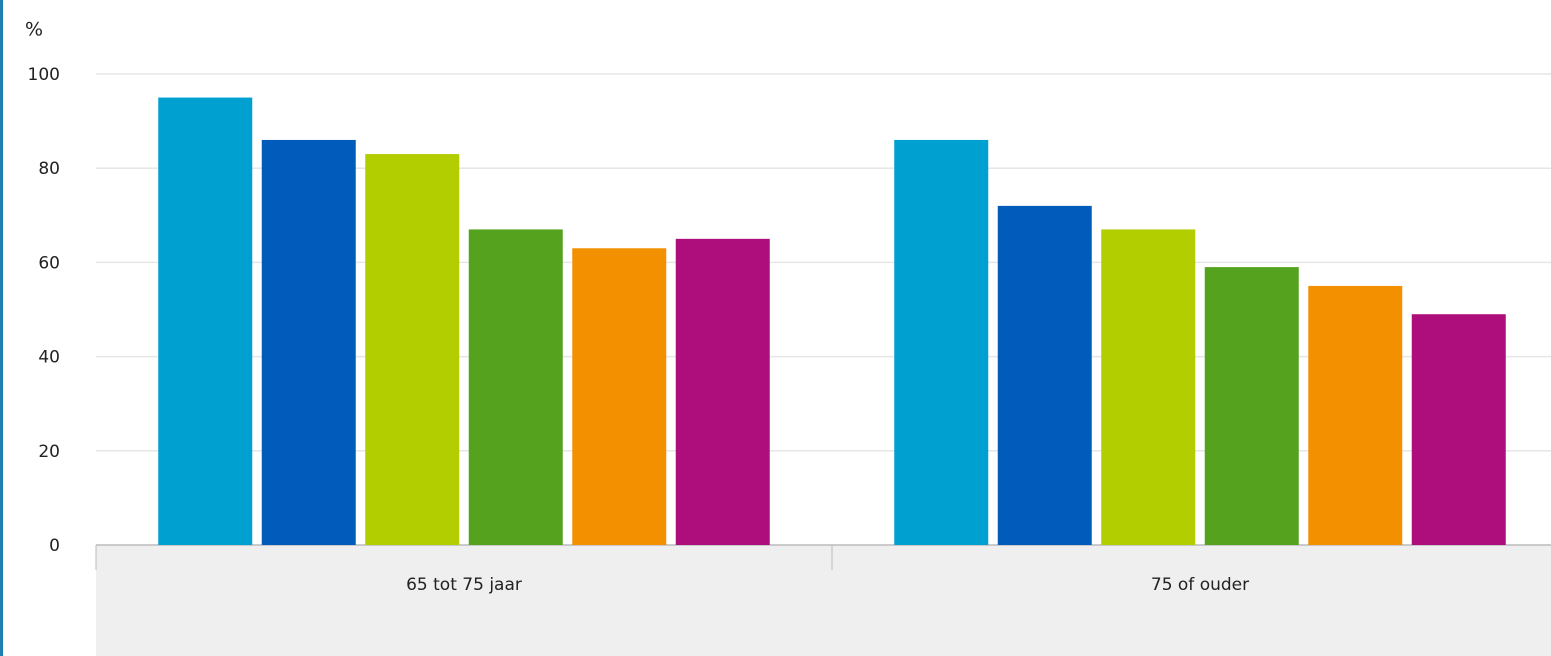  What do you see at coordinates (54, 546) in the screenshot?
I see `y-tick-label: 0` at bounding box center [54, 546].